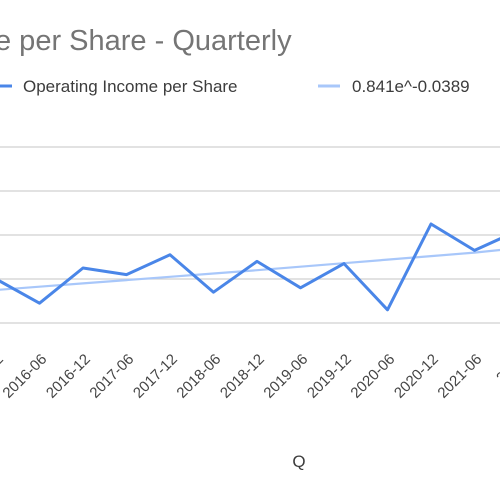 The width and height of the screenshot is (500, 500). I want to click on x-tick-label: 2017-12, so click(155, 376).